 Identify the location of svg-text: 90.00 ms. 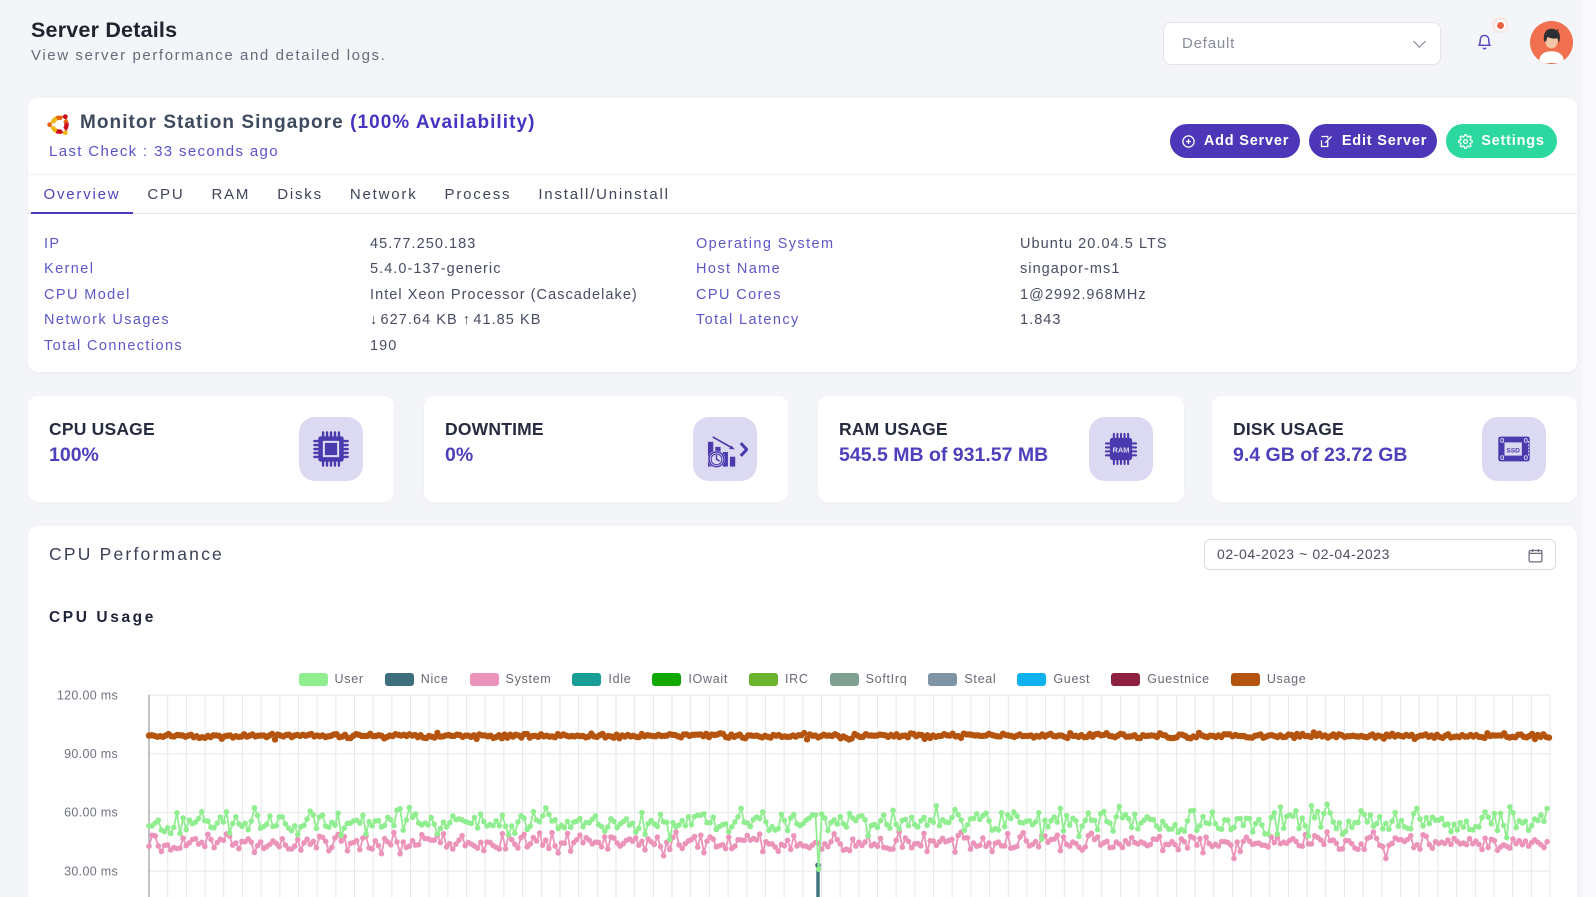
(91, 754).